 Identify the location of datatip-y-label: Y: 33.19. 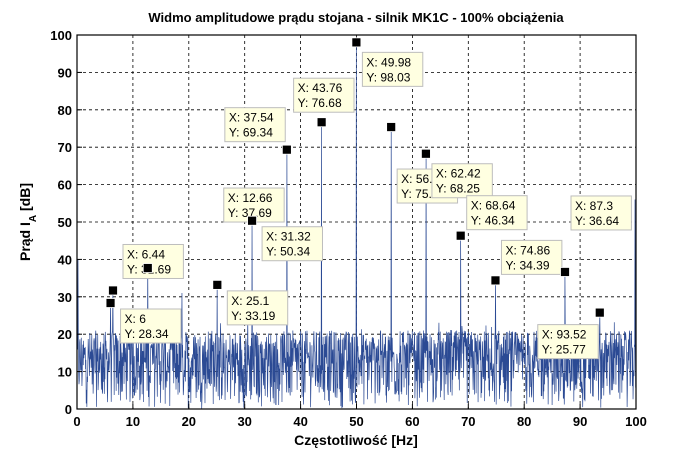
(253, 316).